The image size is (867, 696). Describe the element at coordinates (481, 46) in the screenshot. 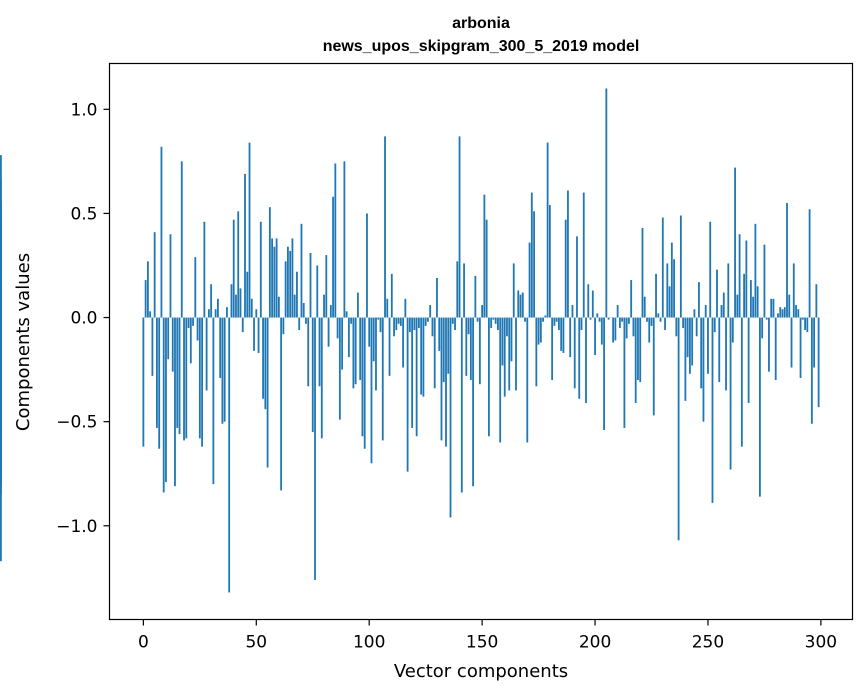

I see `chart-subtitle: news_upos_skipgram_300_5_2019 model` at that location.